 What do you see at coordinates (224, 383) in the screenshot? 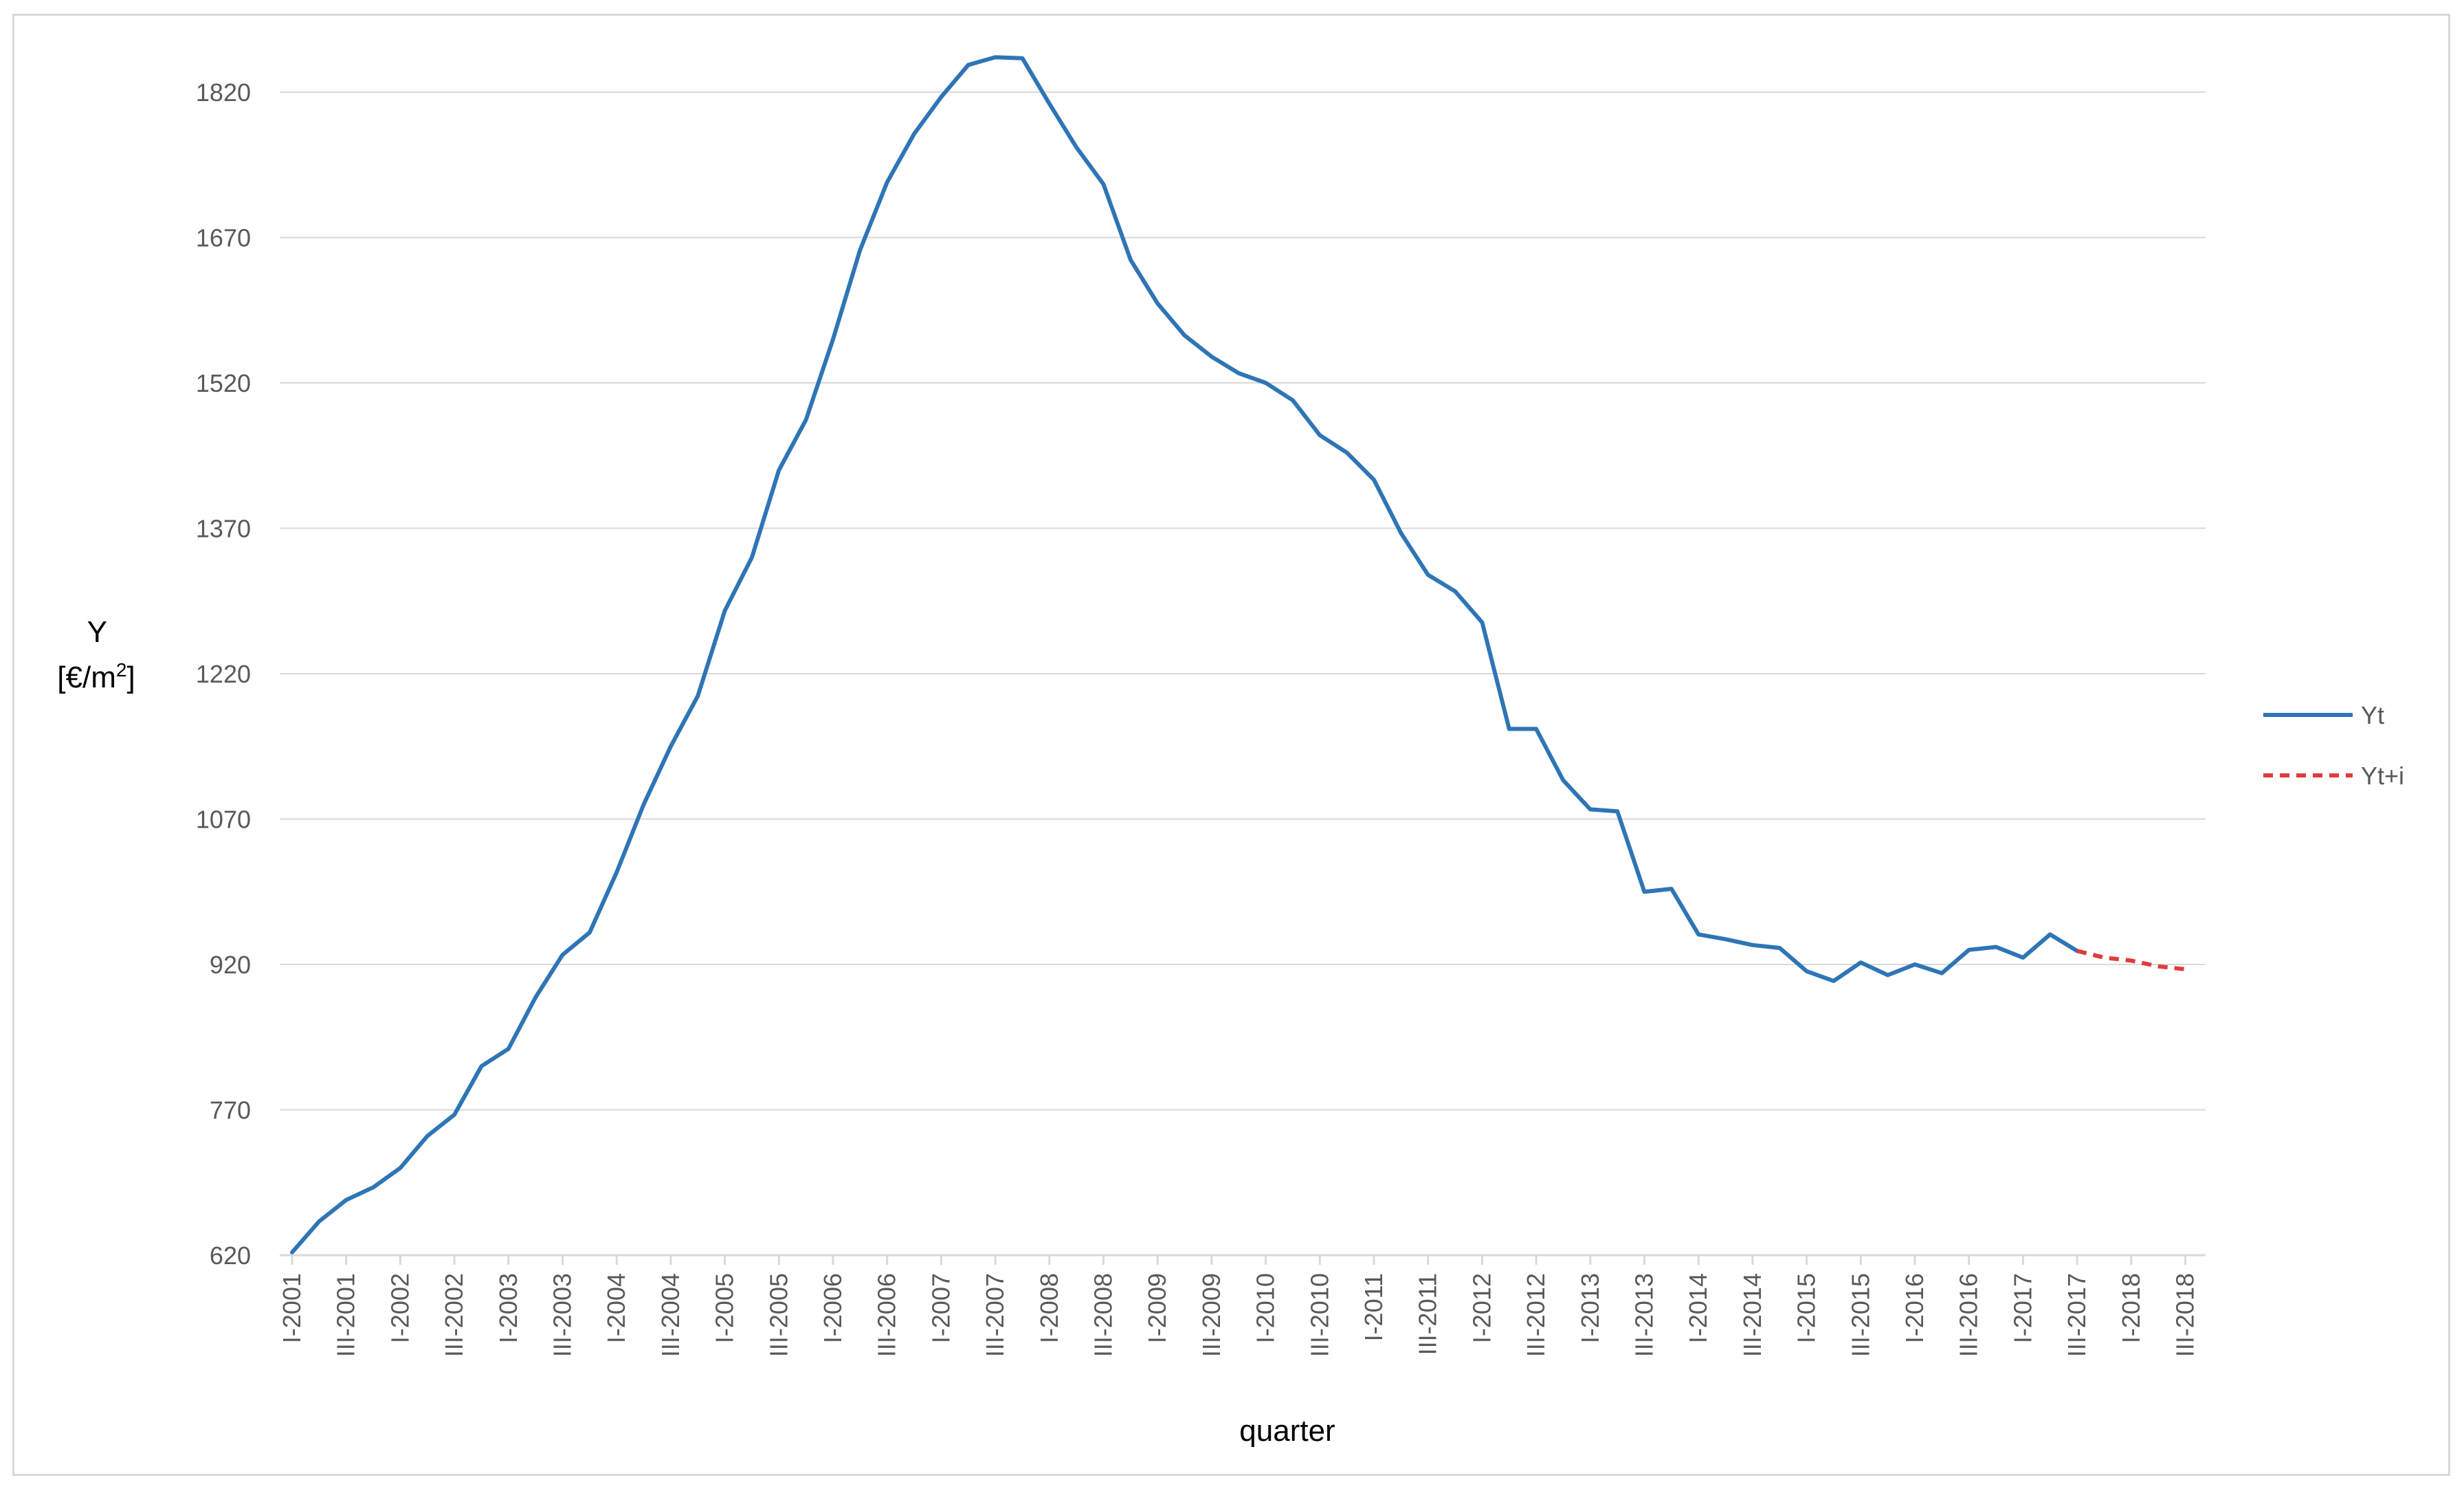
I see `y-tick-label: 1520` at bounding box center [224, 383].